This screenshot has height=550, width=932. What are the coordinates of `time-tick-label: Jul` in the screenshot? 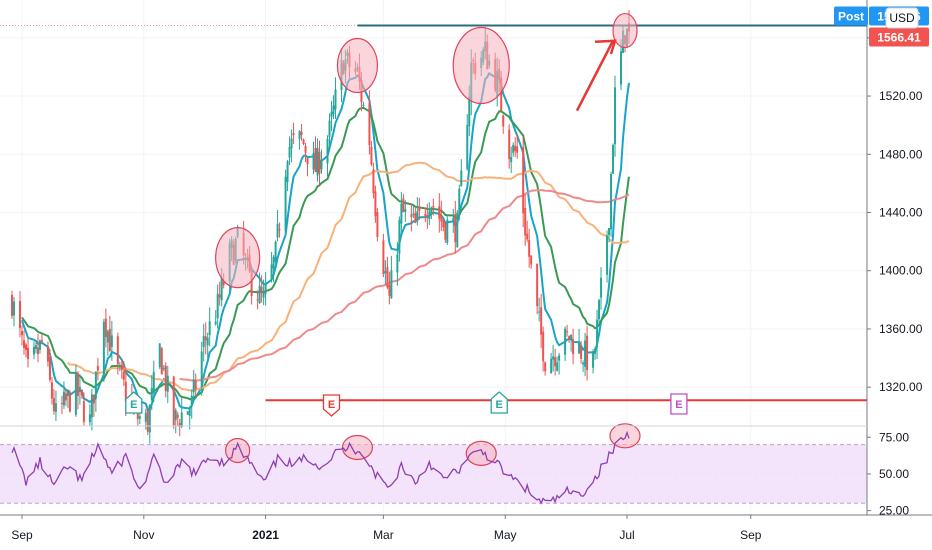 It's located at (626, 535).